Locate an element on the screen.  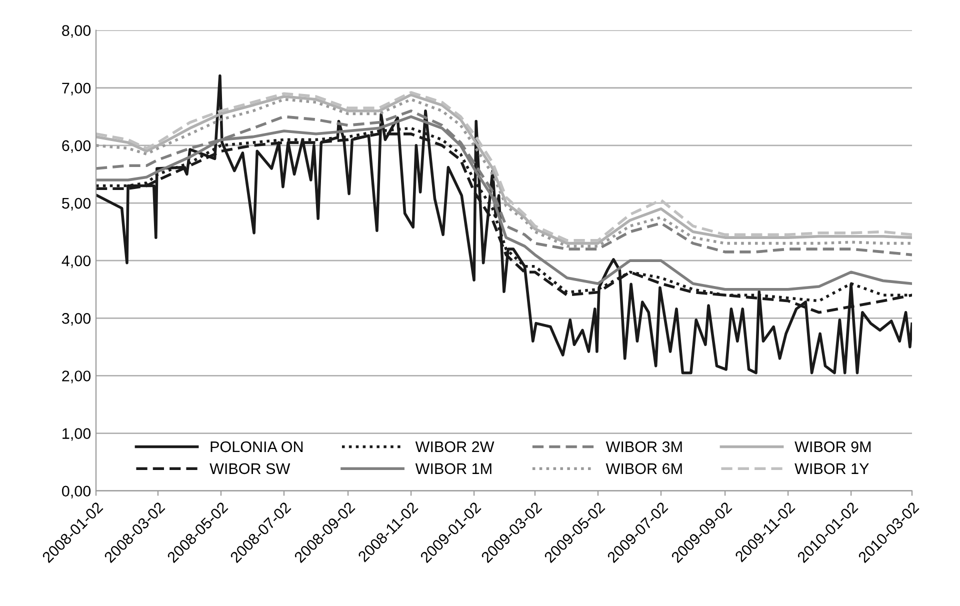
y-tick-label: 8,00 is located at coordinates (76, 31).